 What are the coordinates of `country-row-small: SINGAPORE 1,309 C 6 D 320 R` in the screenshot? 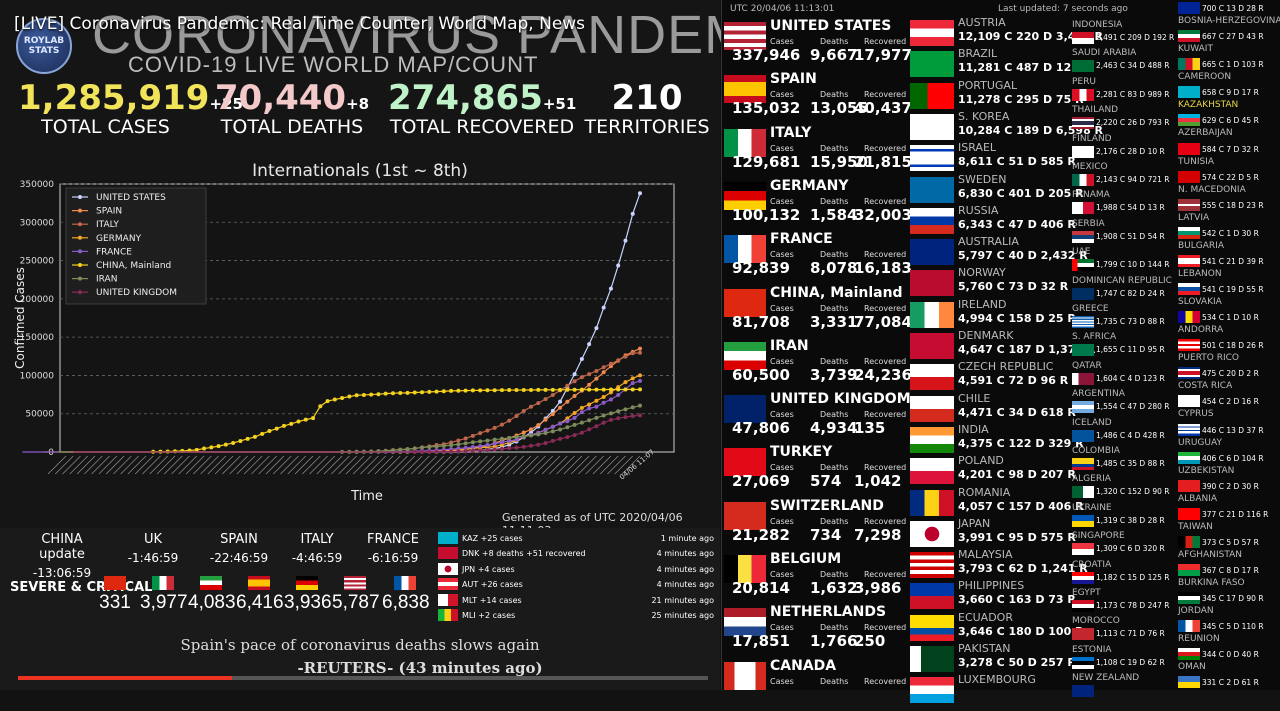 It's located at (1122, 543).